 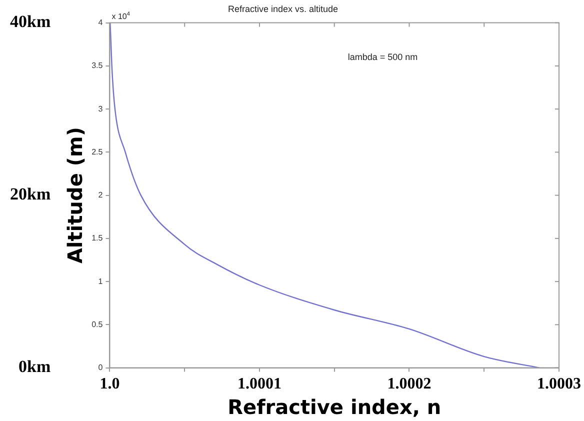 What do you see at coordinates (74, 195) in the screenshot?
I see `y-axis-title: Altitude (m)` at bounding box center [74, 195].